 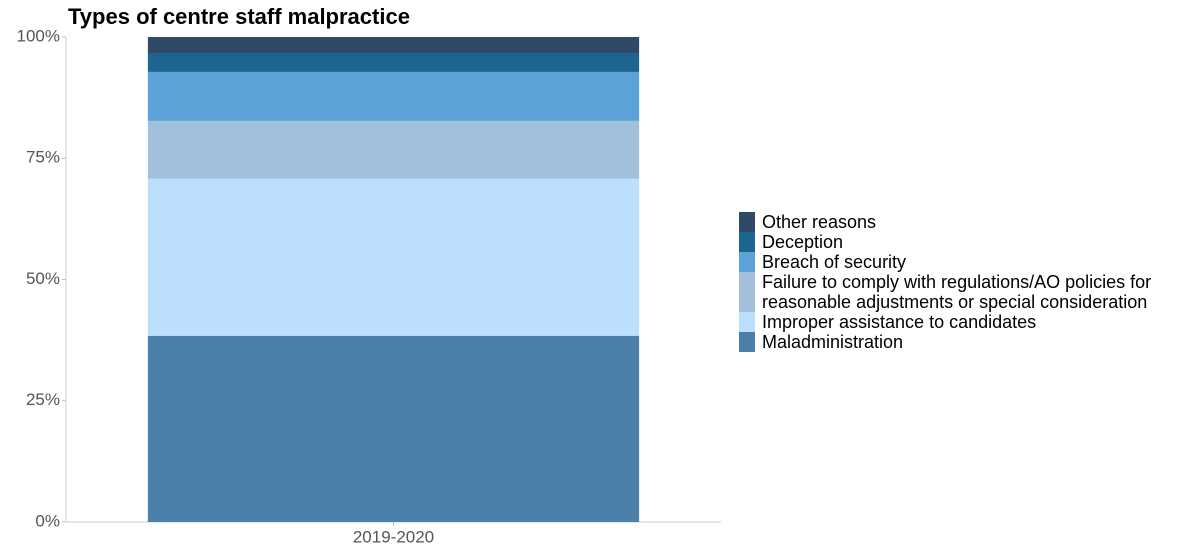 I want to click on legend-item: Maladministration, so click(x=966, y=342).